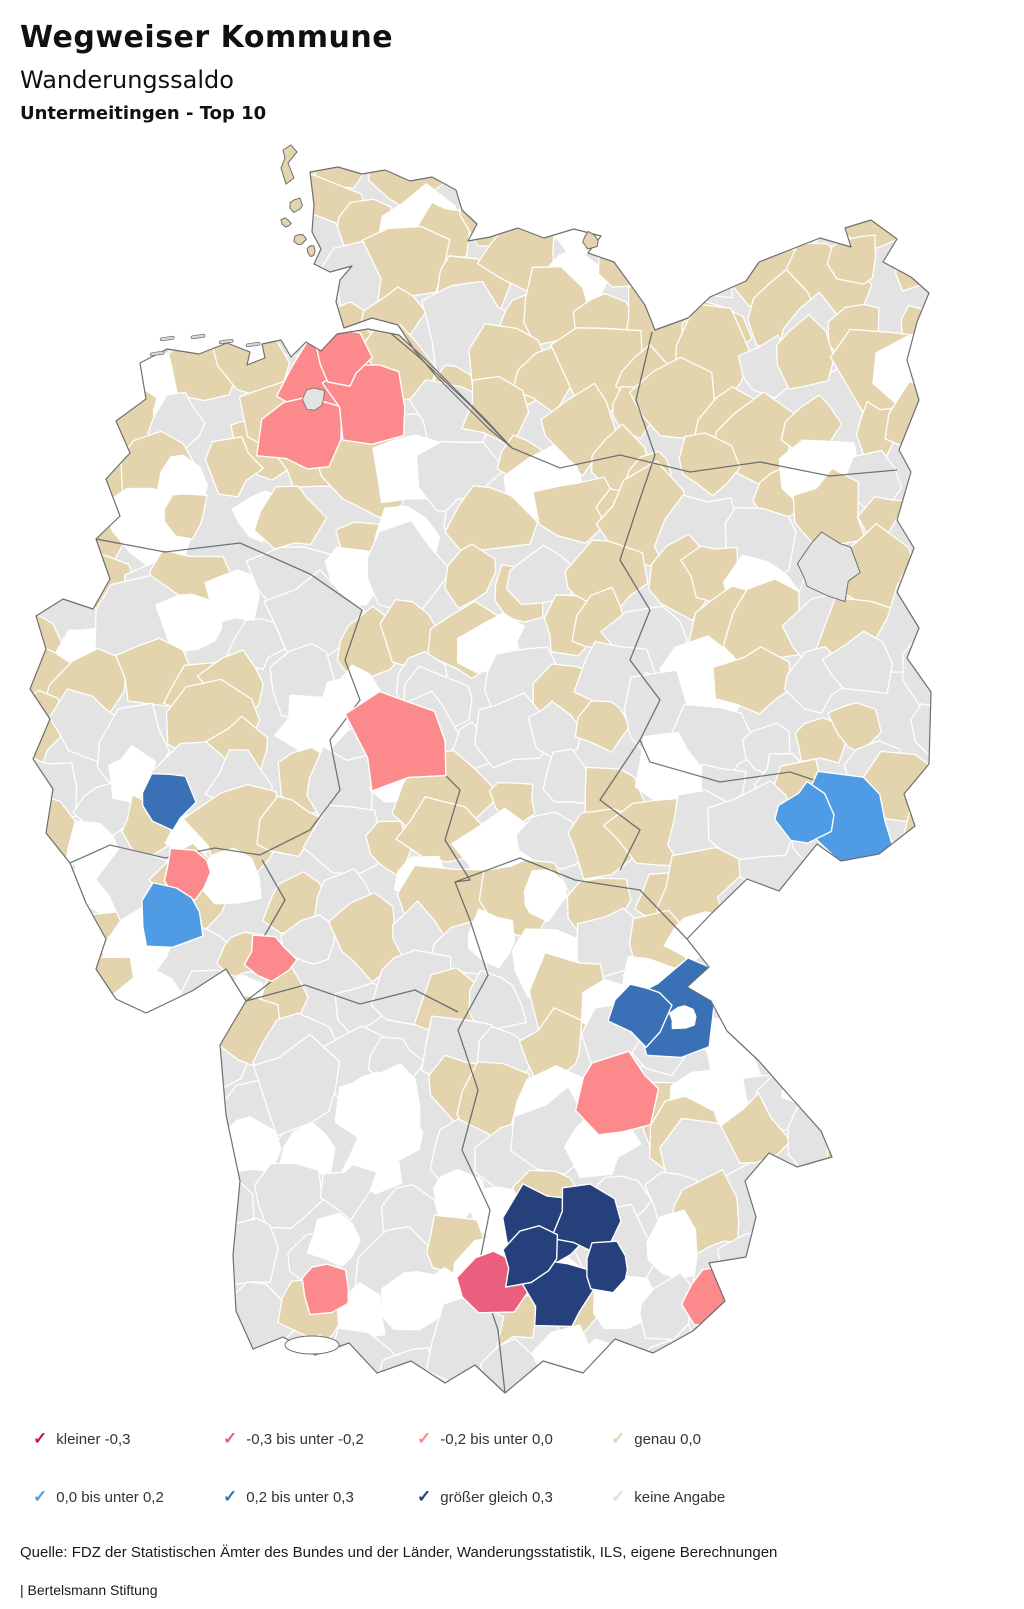 This screenshot has height=1609, width=1024. Describe the element at coordinates (172, 915) in the screenshot. I see `region-rhein-sieg` at that location.